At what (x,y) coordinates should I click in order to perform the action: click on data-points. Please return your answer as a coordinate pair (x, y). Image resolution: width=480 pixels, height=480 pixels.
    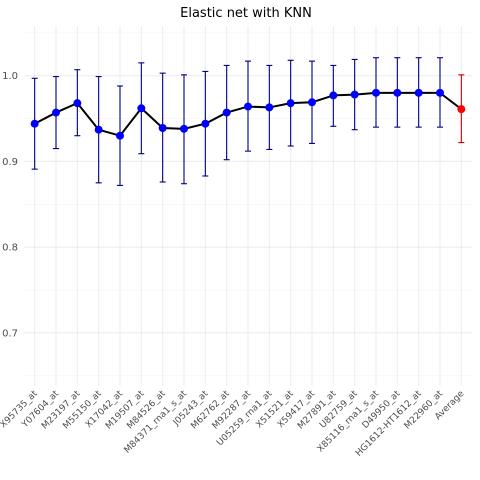
    Looking at the image, I should click on (248, 114).